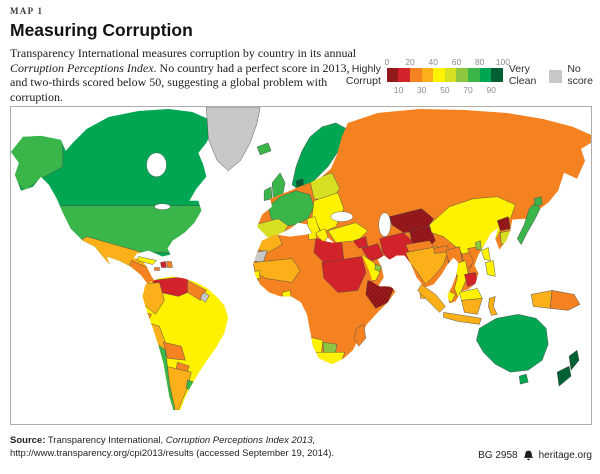  I want to click on region-jamaica, so click(157, 269).